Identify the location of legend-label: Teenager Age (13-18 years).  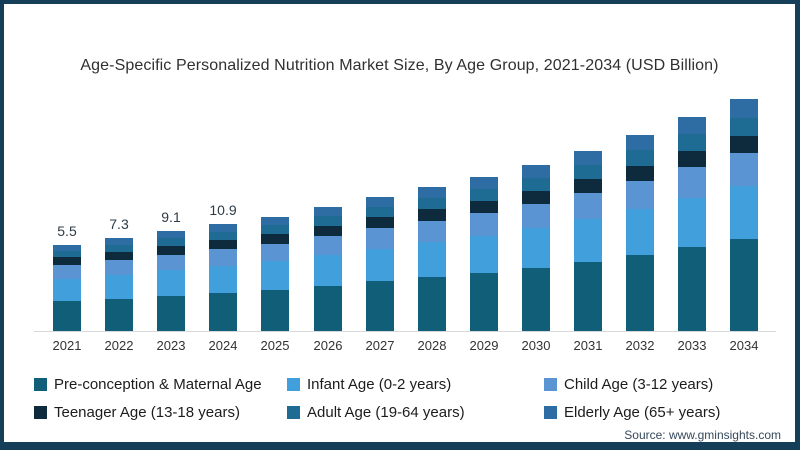
(147, 412).